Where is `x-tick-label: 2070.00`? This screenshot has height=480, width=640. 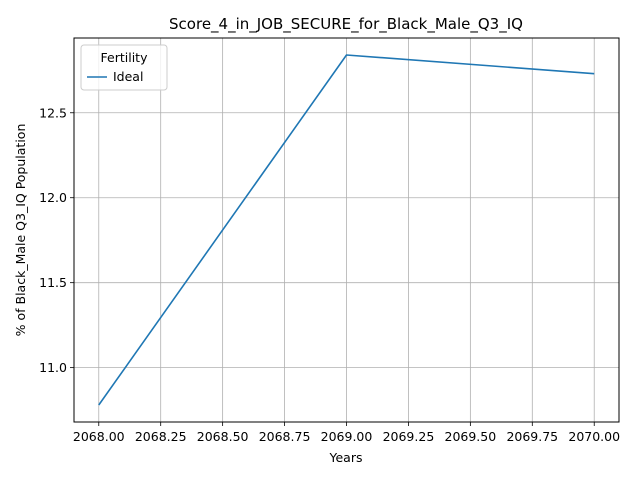 x-tick-label: 2070.00 is located at coordinates (594, 436).